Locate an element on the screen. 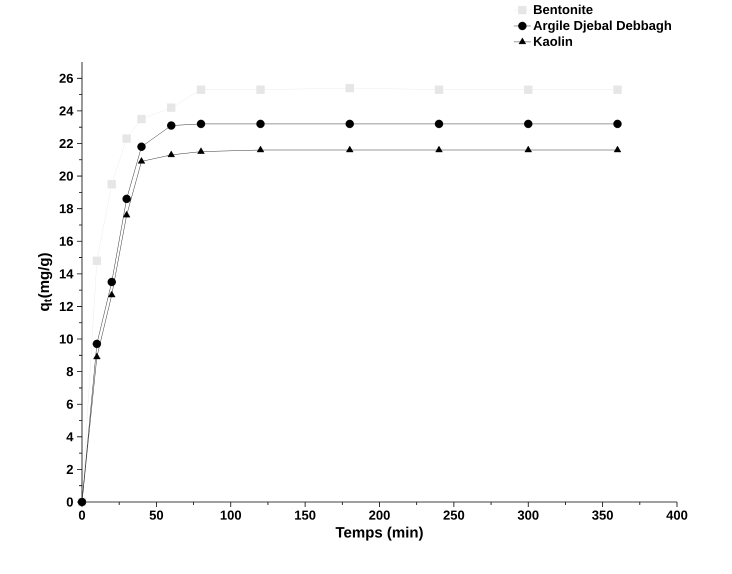  x-tick-label: 50 is located at coordinates (157, 515).